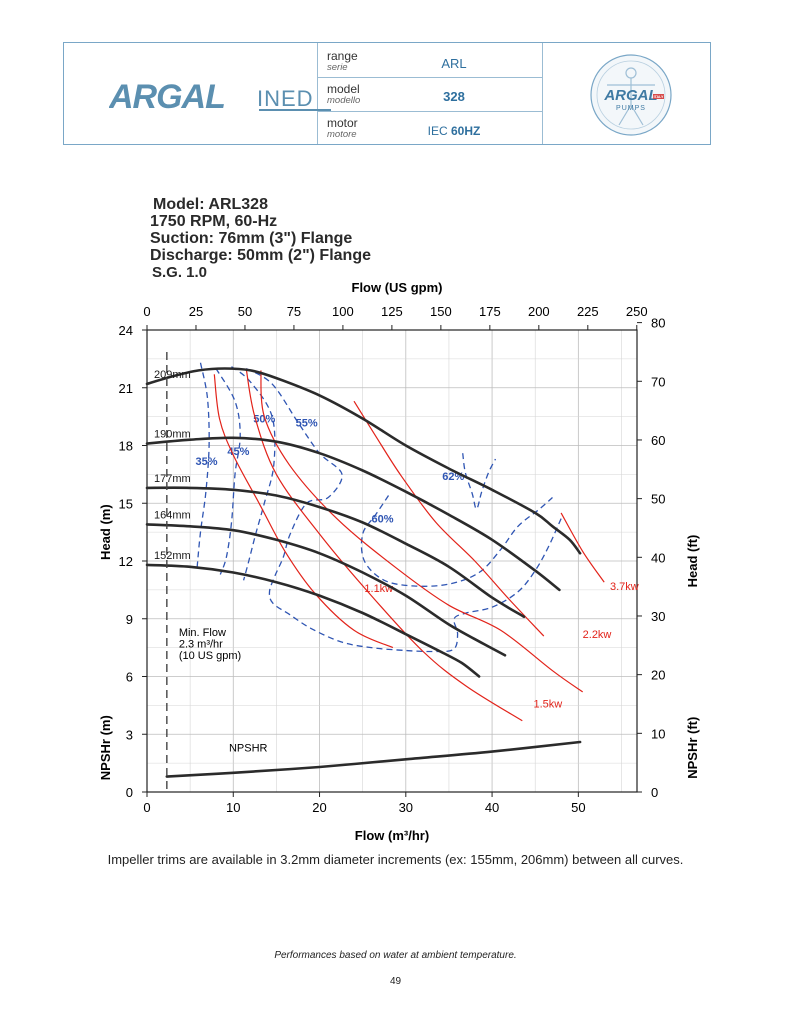 Image resolution: width=791 pixels, height=1024 pixels. What do you see at coordinates (637, 311) in the screenshot?
I see `x2-tick-label: 250` at bounding box center [637, 311].